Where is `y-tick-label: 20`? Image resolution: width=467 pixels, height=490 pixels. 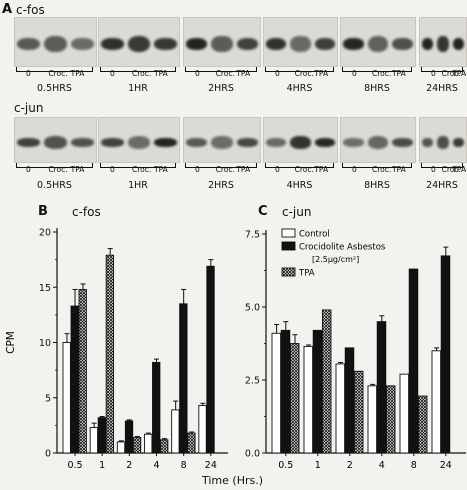 y-tick-label: 20 is located at coordinates (45, 233).